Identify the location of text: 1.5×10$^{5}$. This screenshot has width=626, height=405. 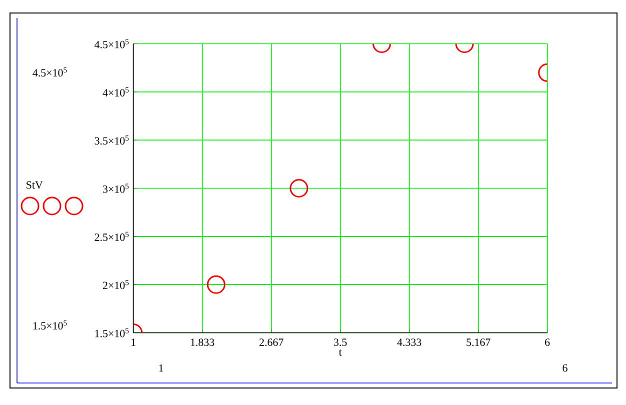
(50, 325).